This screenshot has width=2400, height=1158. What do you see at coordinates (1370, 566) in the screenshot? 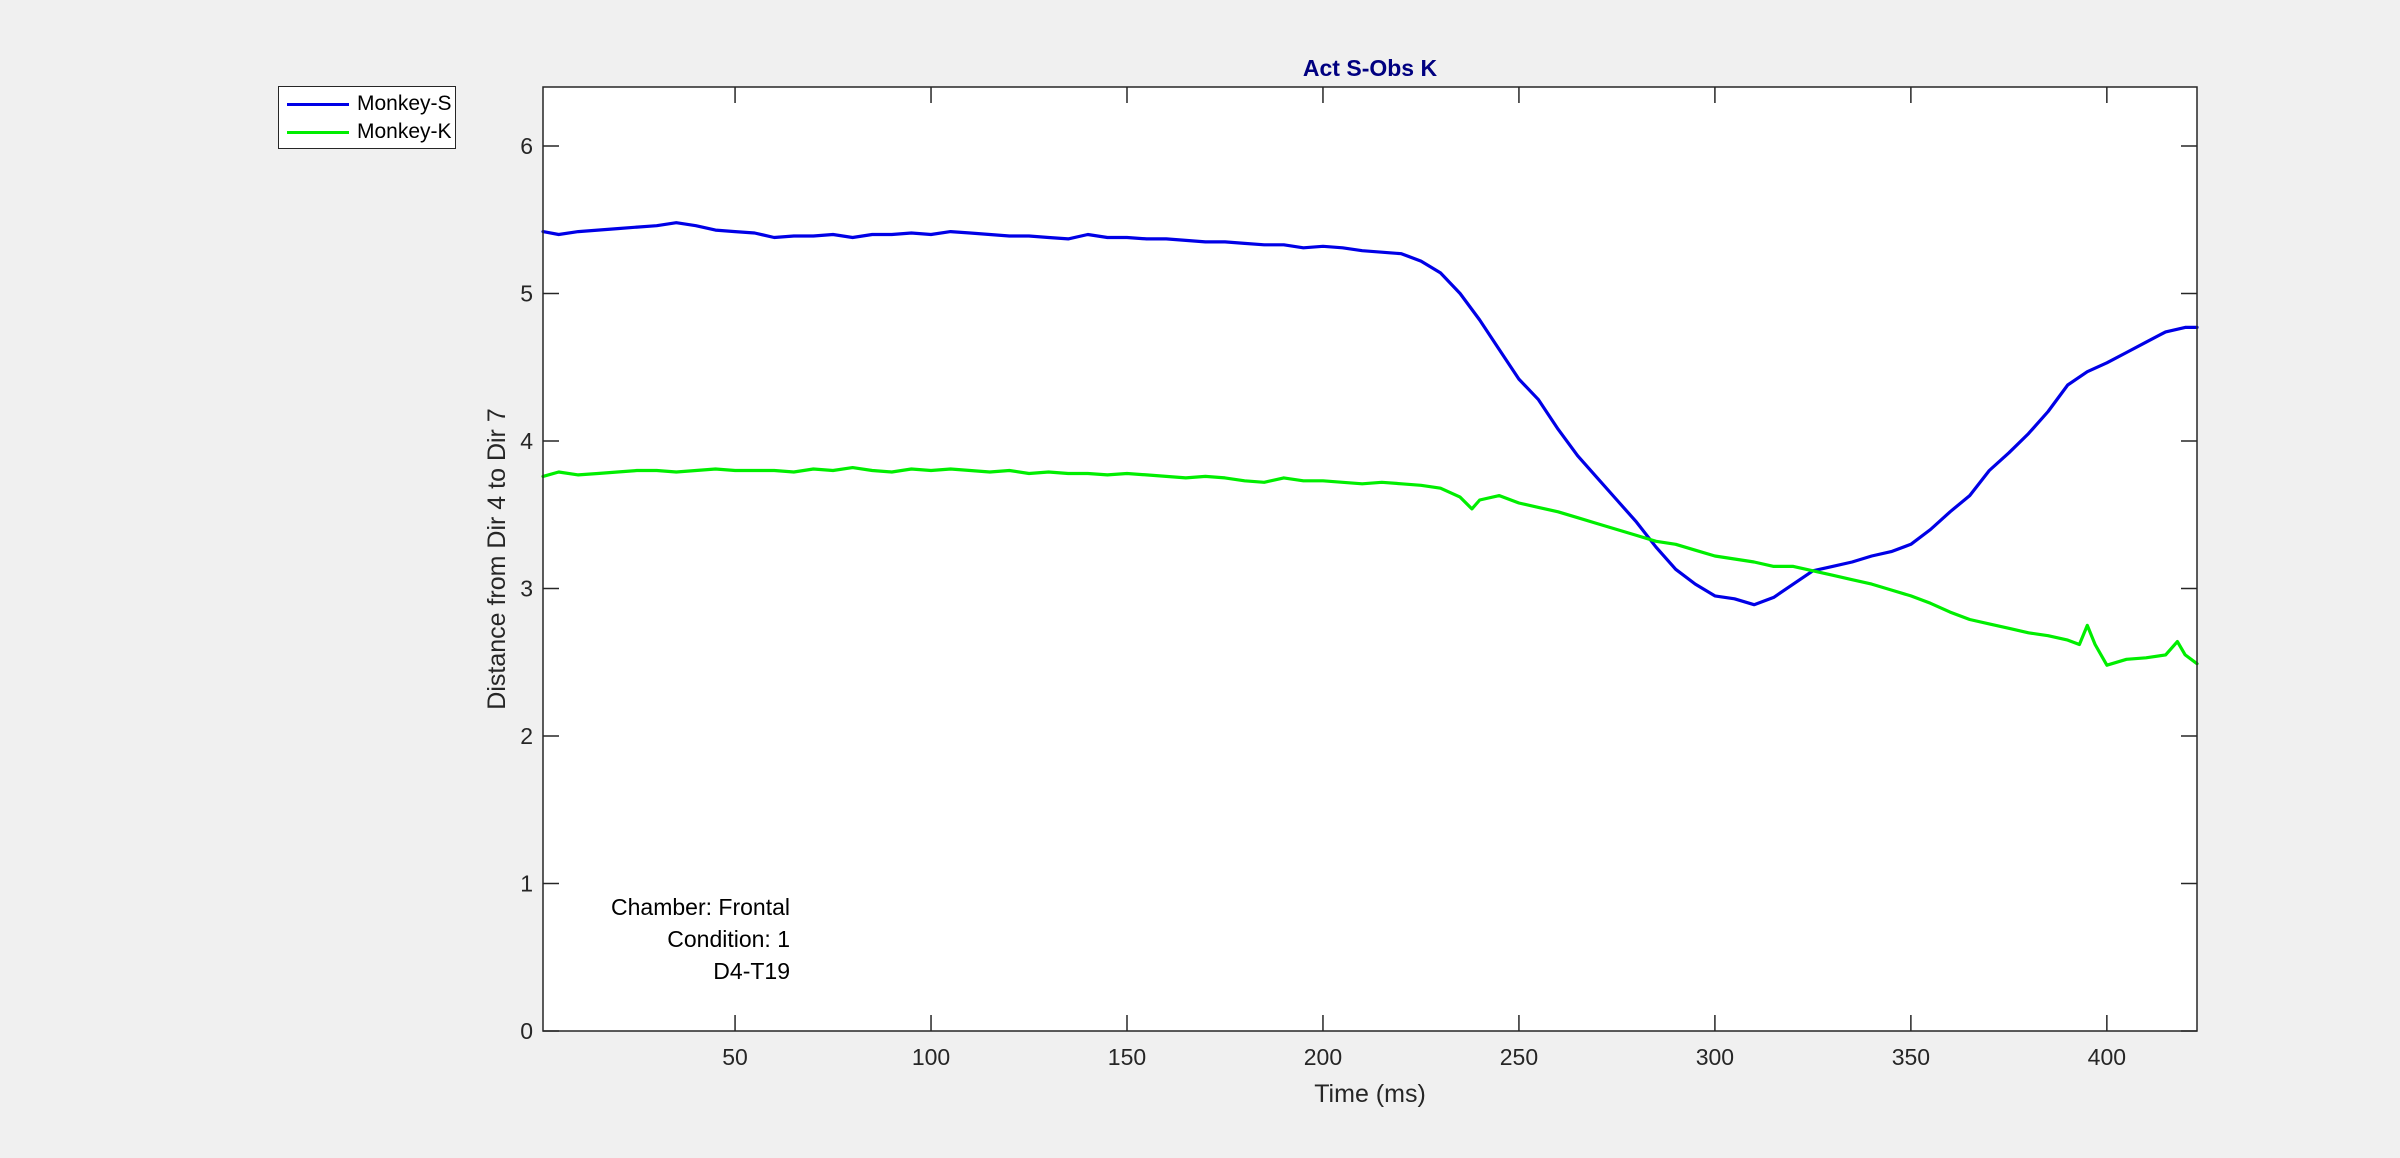
I see `series-line-monkey-k` at bounding box center [1370, 566].